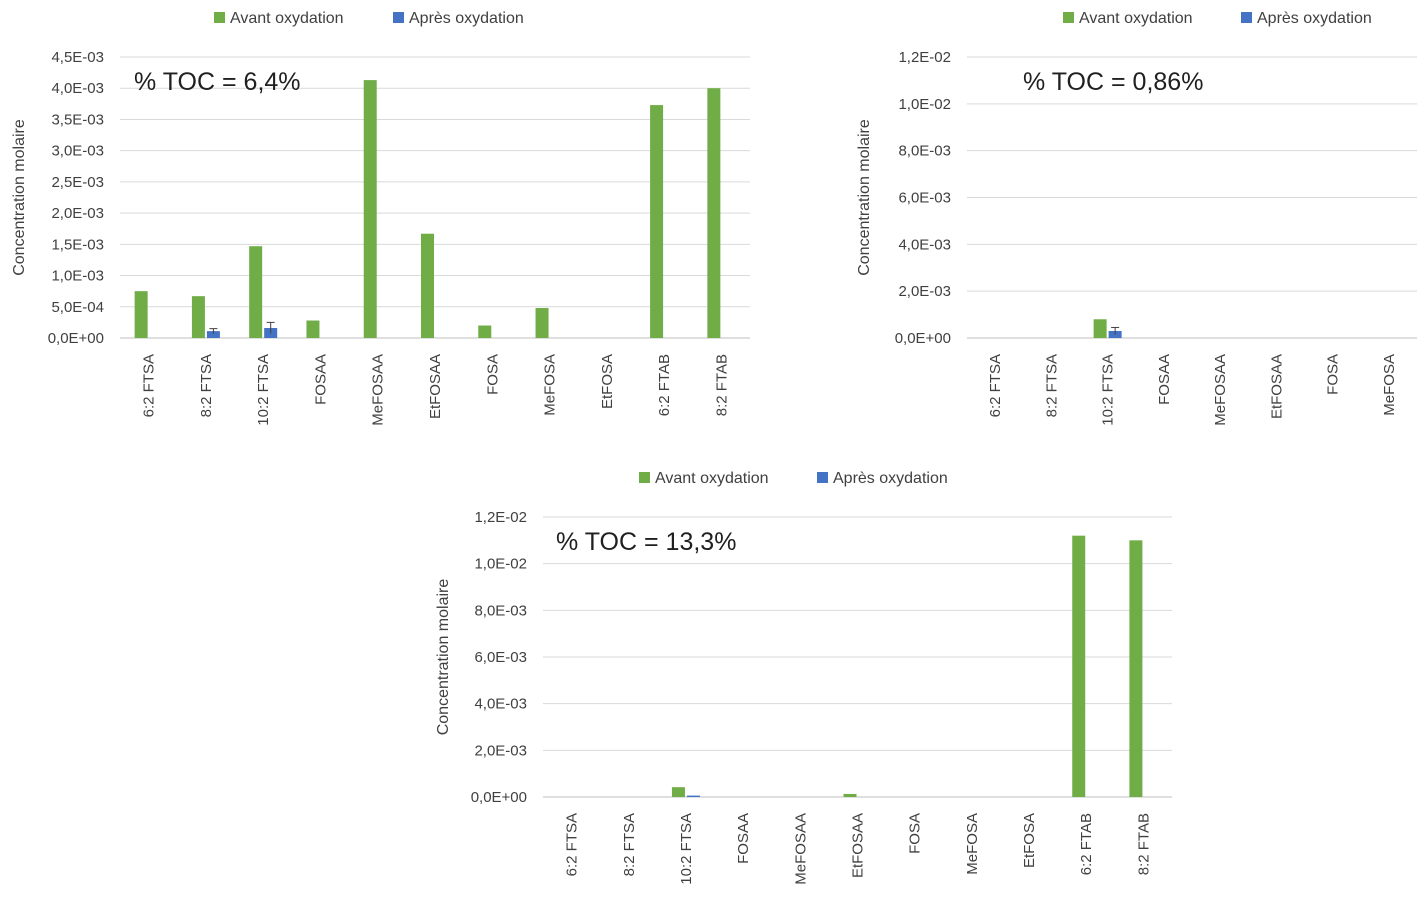 The height and width of the screenshot is (903, 1417). Describe the element at coordinates (77, 307) in the screenshot. I see `y-tick-label: 5,0E-04` at that location.